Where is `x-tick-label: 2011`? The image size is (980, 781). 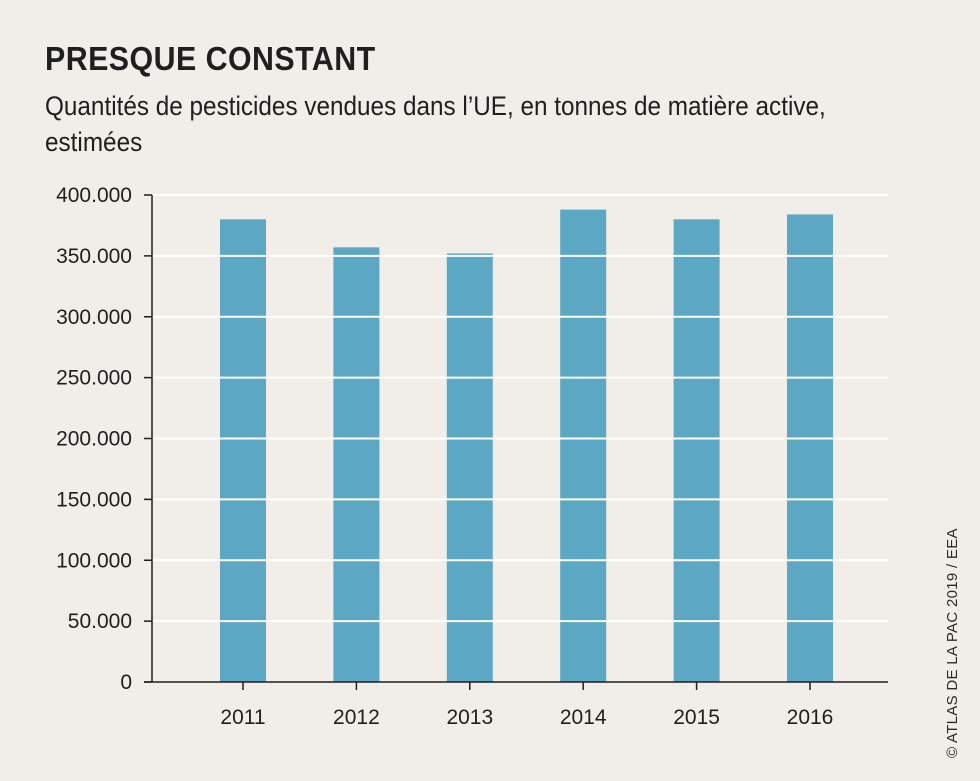
x-tick-label: 2011 is located at coordinates (242, 717).